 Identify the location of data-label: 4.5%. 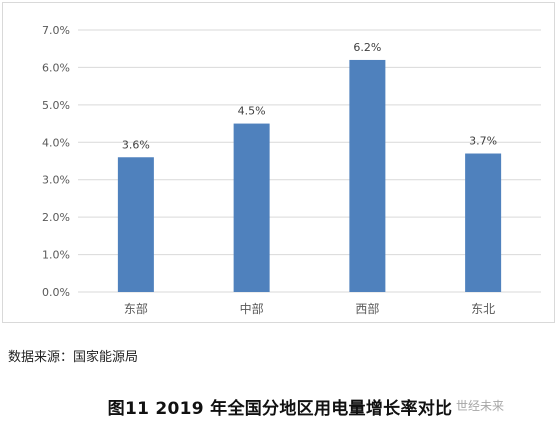
(252, 111).